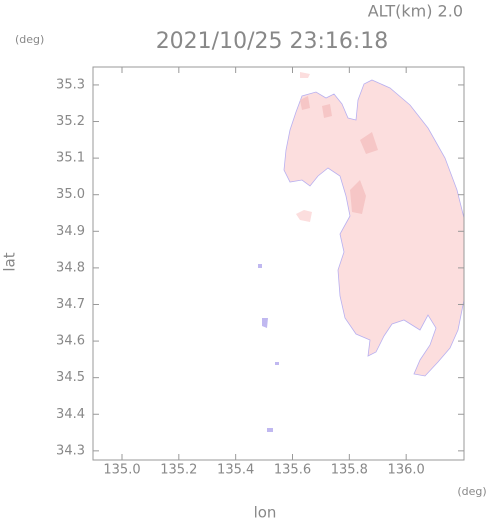 The width and height of the screenshot is (491, 521). I want to click on altitude-label: ALT(km) 2.0, so click(415, 11).